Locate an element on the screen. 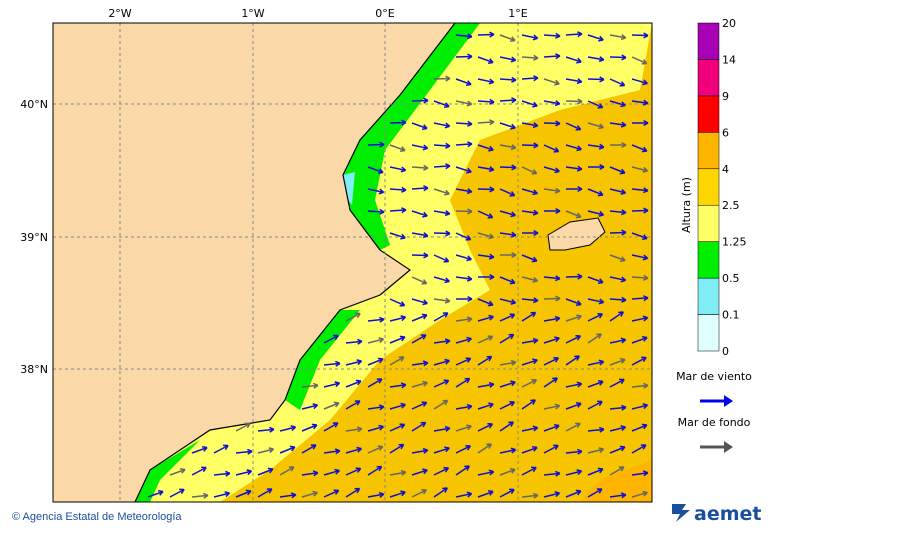 The width and height of the screenshot is (900, 533). colorbar-label: 14 is located at coordinates (729, 59).